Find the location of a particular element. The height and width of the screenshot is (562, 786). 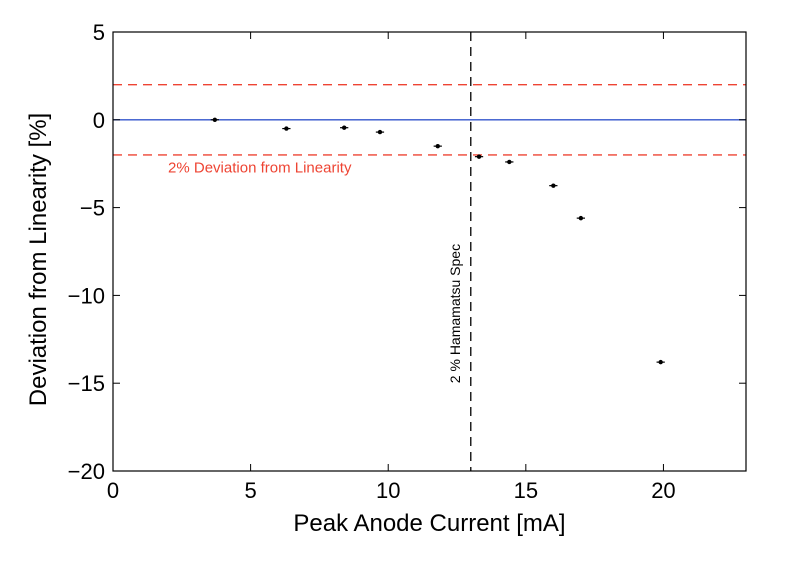

y-tick-label: −15 is located at coordinates (86, 383).